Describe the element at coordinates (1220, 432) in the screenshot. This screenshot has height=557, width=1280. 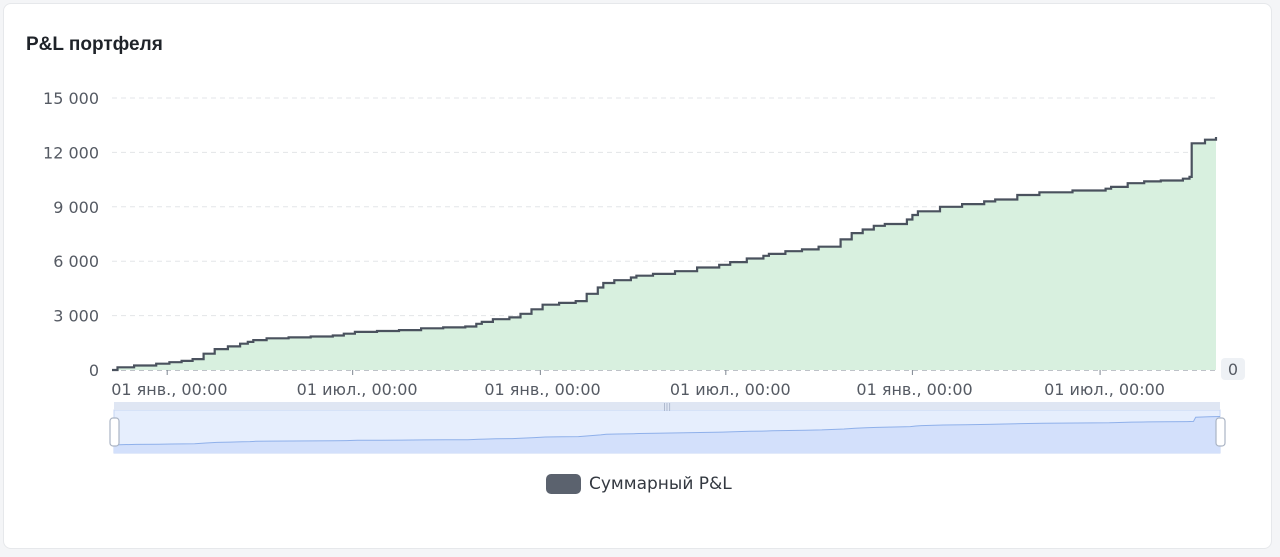
I see `zoom-slider-right-handle` at that location.